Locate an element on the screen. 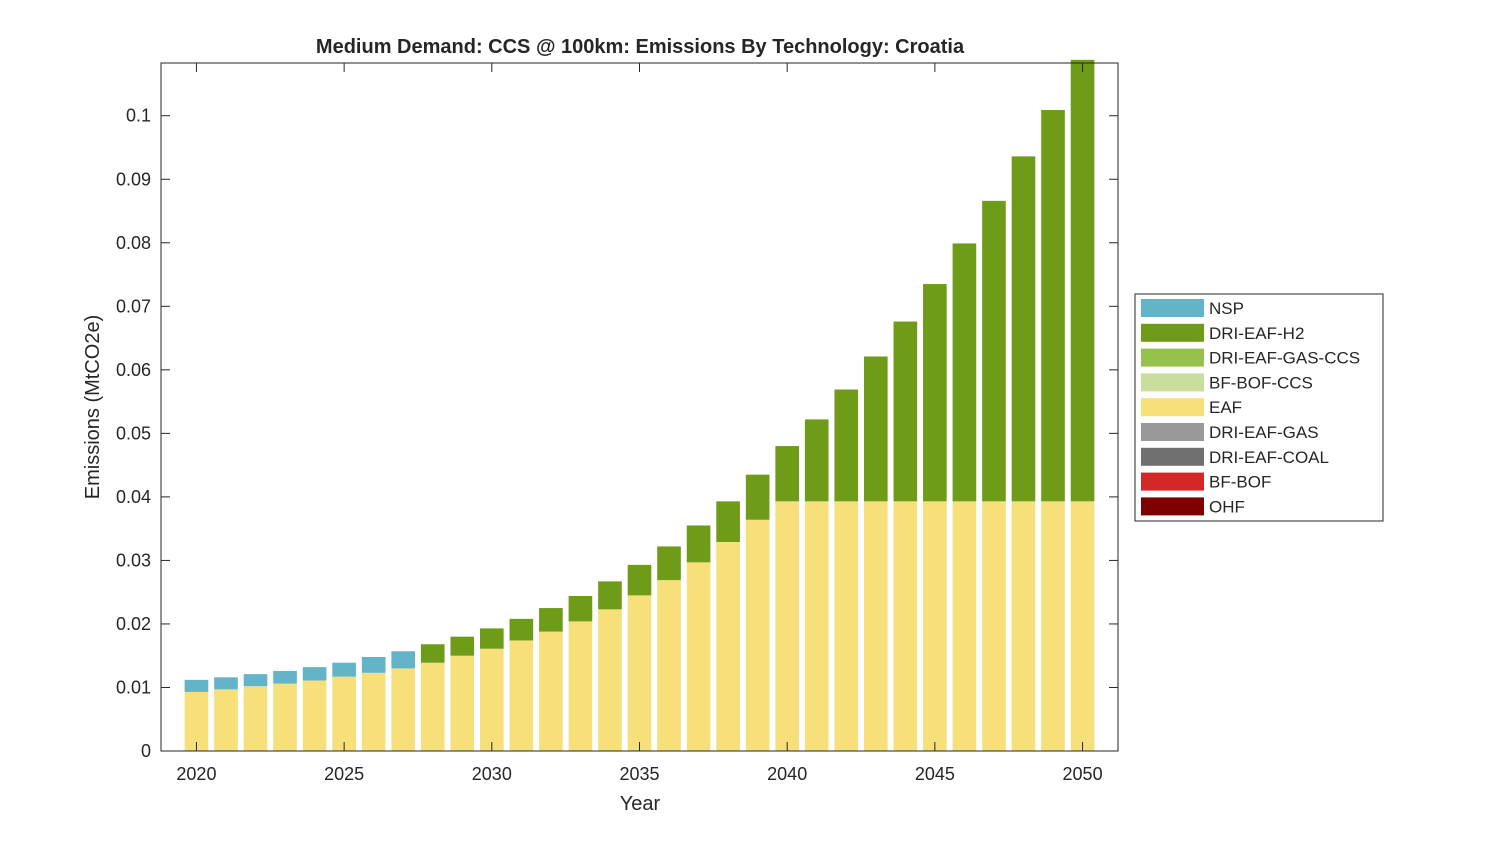 This screenshot has width=1500, height=849. x-tick-label: 2020 is located at coordinates (196, 774).